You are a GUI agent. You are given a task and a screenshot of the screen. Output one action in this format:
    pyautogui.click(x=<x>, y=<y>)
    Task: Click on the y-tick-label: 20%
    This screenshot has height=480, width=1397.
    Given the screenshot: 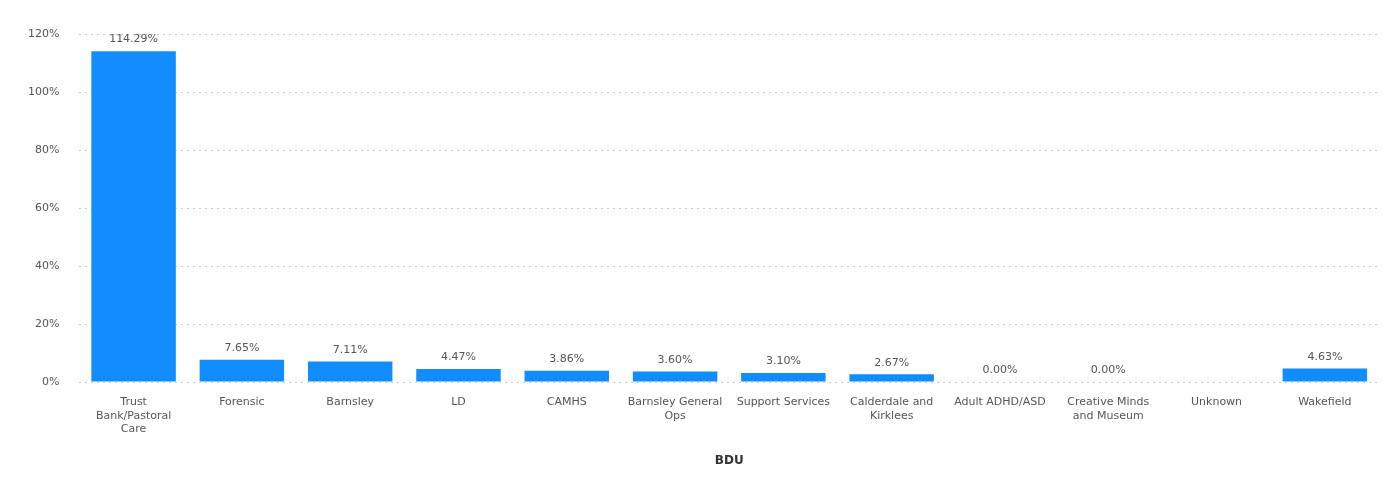 What is the action you would take?
    pyautogui.click(x=47, y=323)
    